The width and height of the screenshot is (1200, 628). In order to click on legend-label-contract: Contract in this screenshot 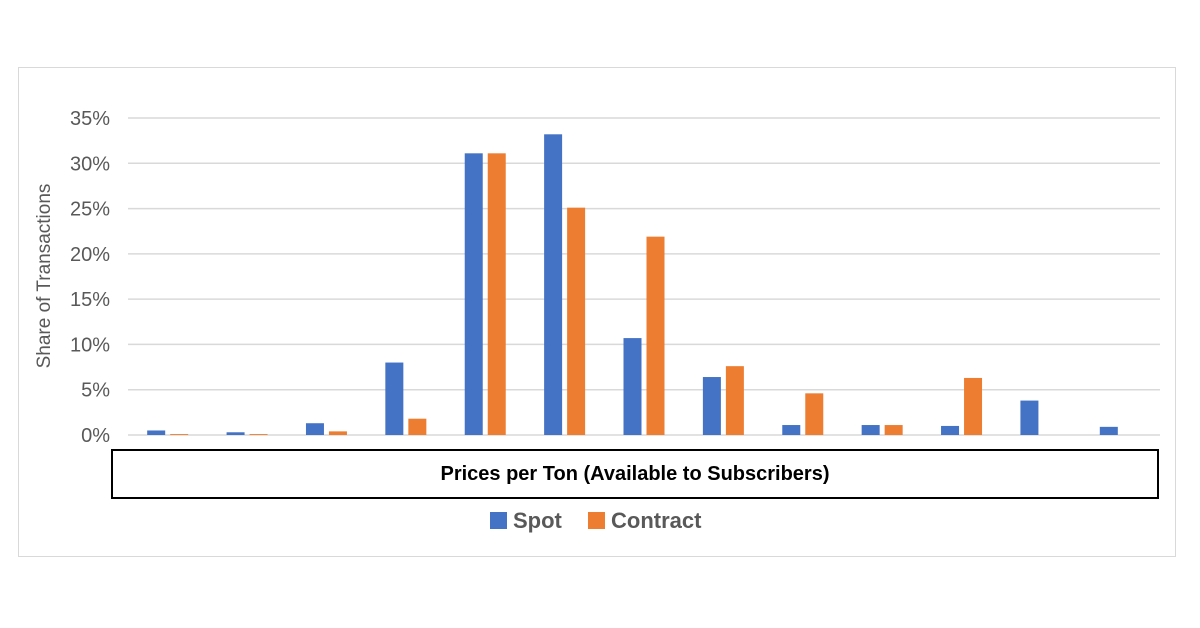, I will do `click(656, 520)`.